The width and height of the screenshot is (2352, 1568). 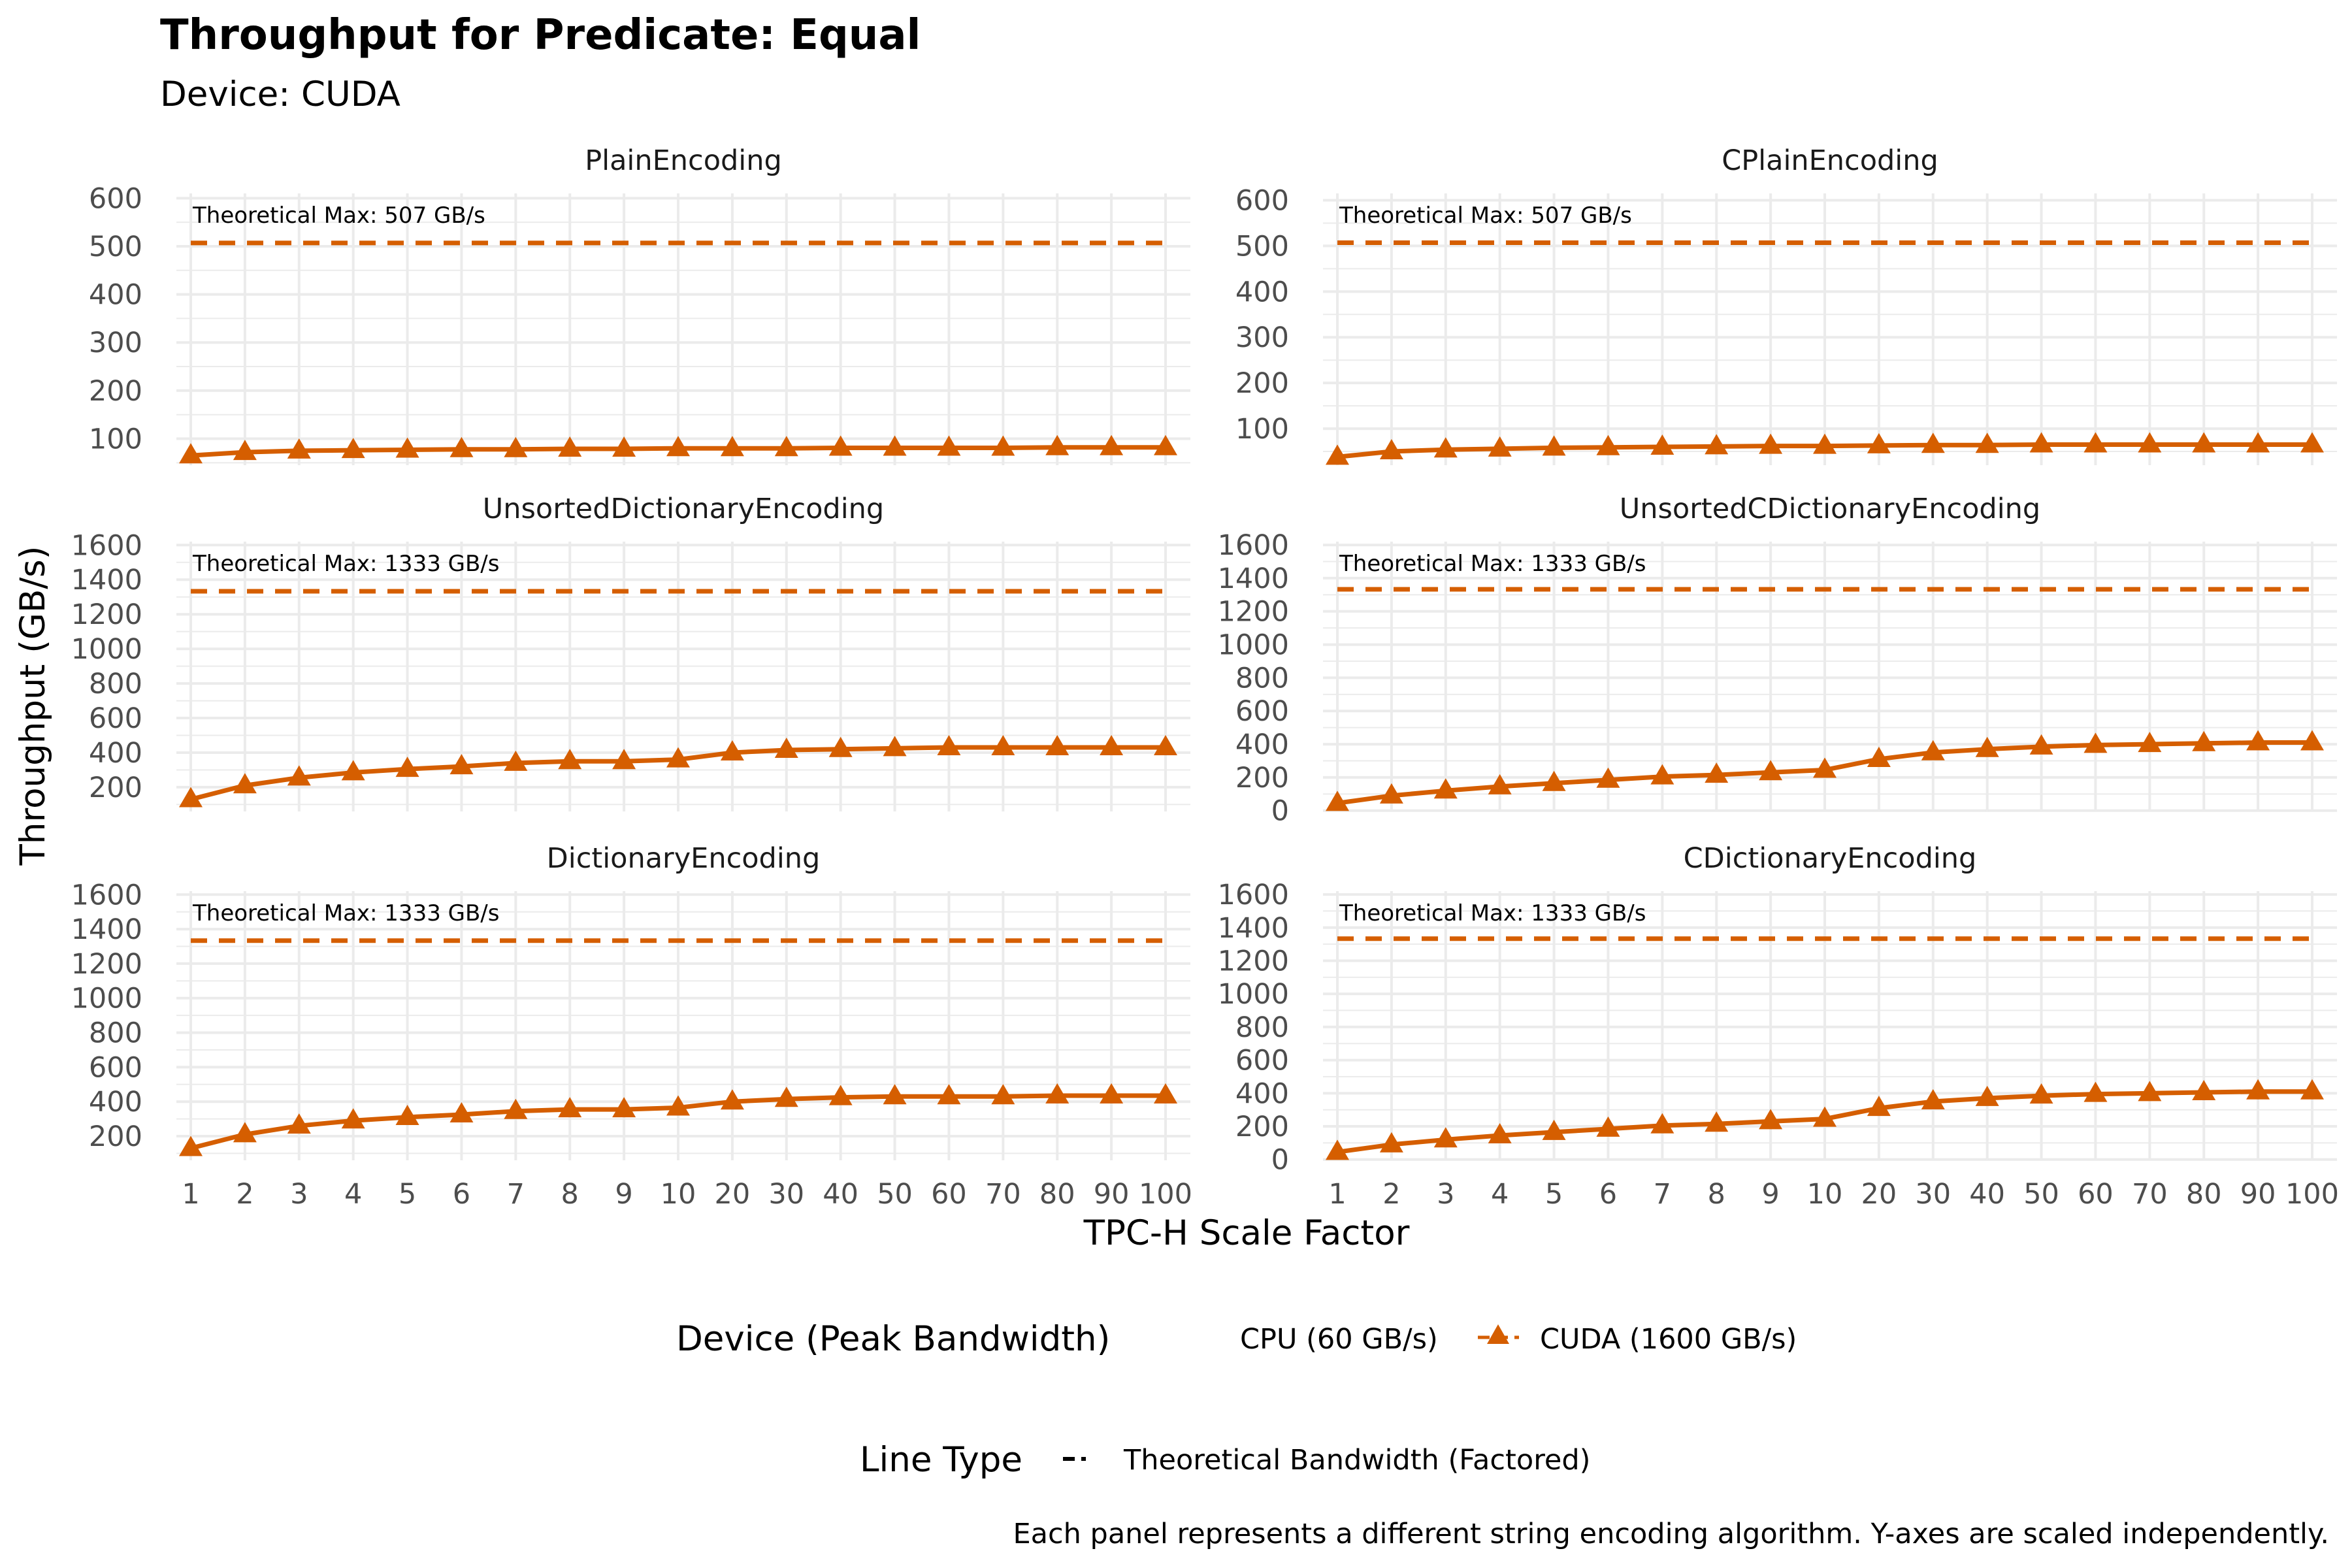 What do you see at coordinates (1668, 1339) in the screenshot?
I see `legend-item-cuda-label: CUDA (1600 GB/s)` at bounding box center [1668, 1339].